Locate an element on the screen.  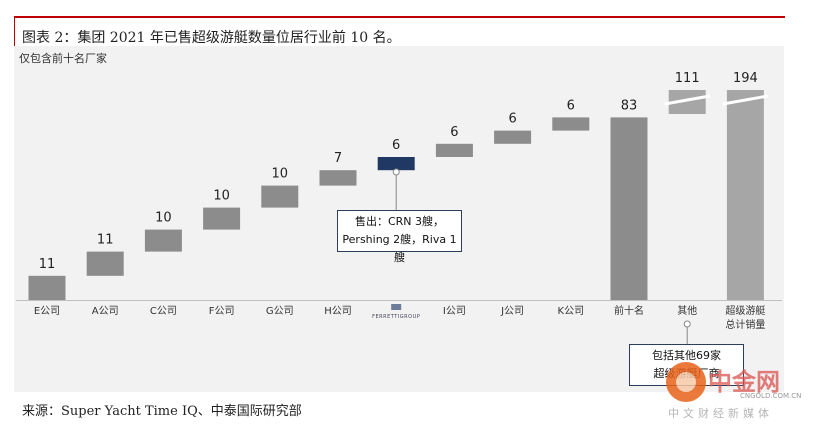
others-callout-dot is located at coordinates (687, 324).